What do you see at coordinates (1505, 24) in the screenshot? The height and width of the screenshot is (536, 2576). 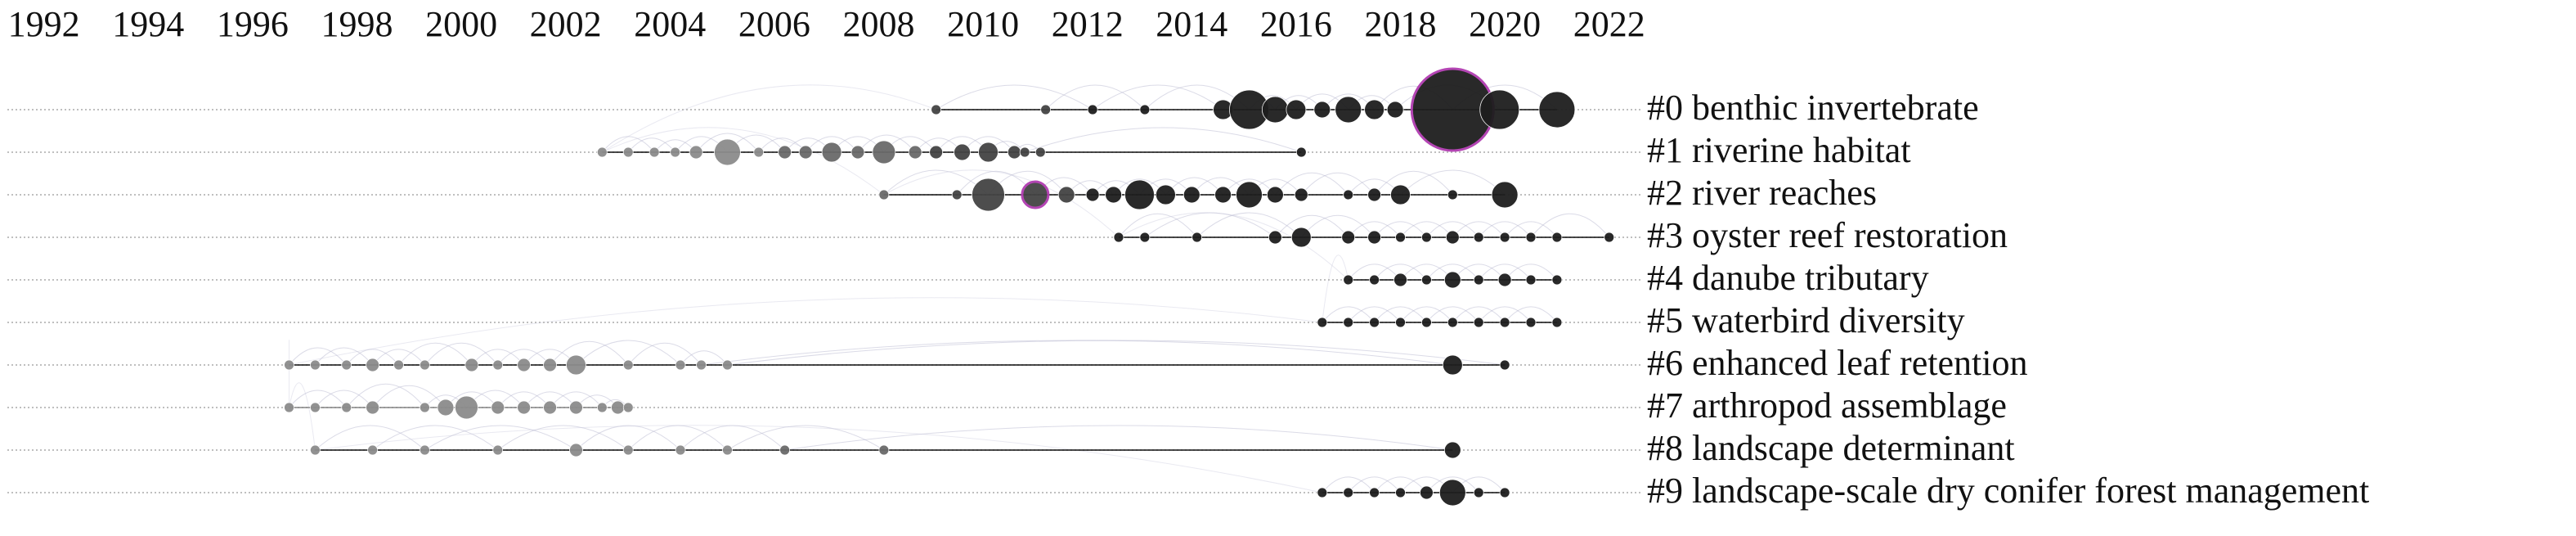 I see `year-label: 2020` at bounding box center [1505, 24].